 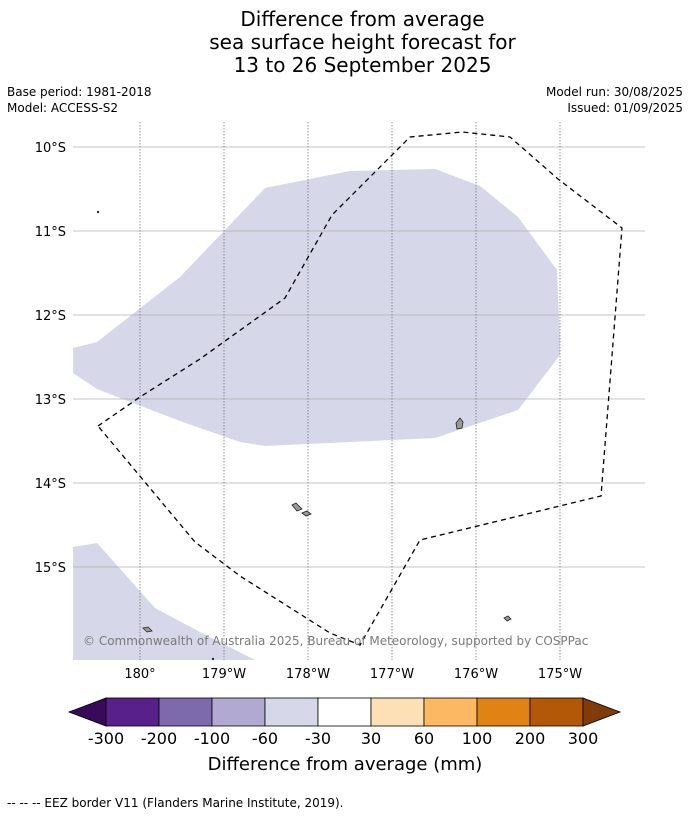 What do you see at coordinates (392, 674) in the screenshot?
I see `lon-label-177w: 177°W` at bounding box center [392, 674].